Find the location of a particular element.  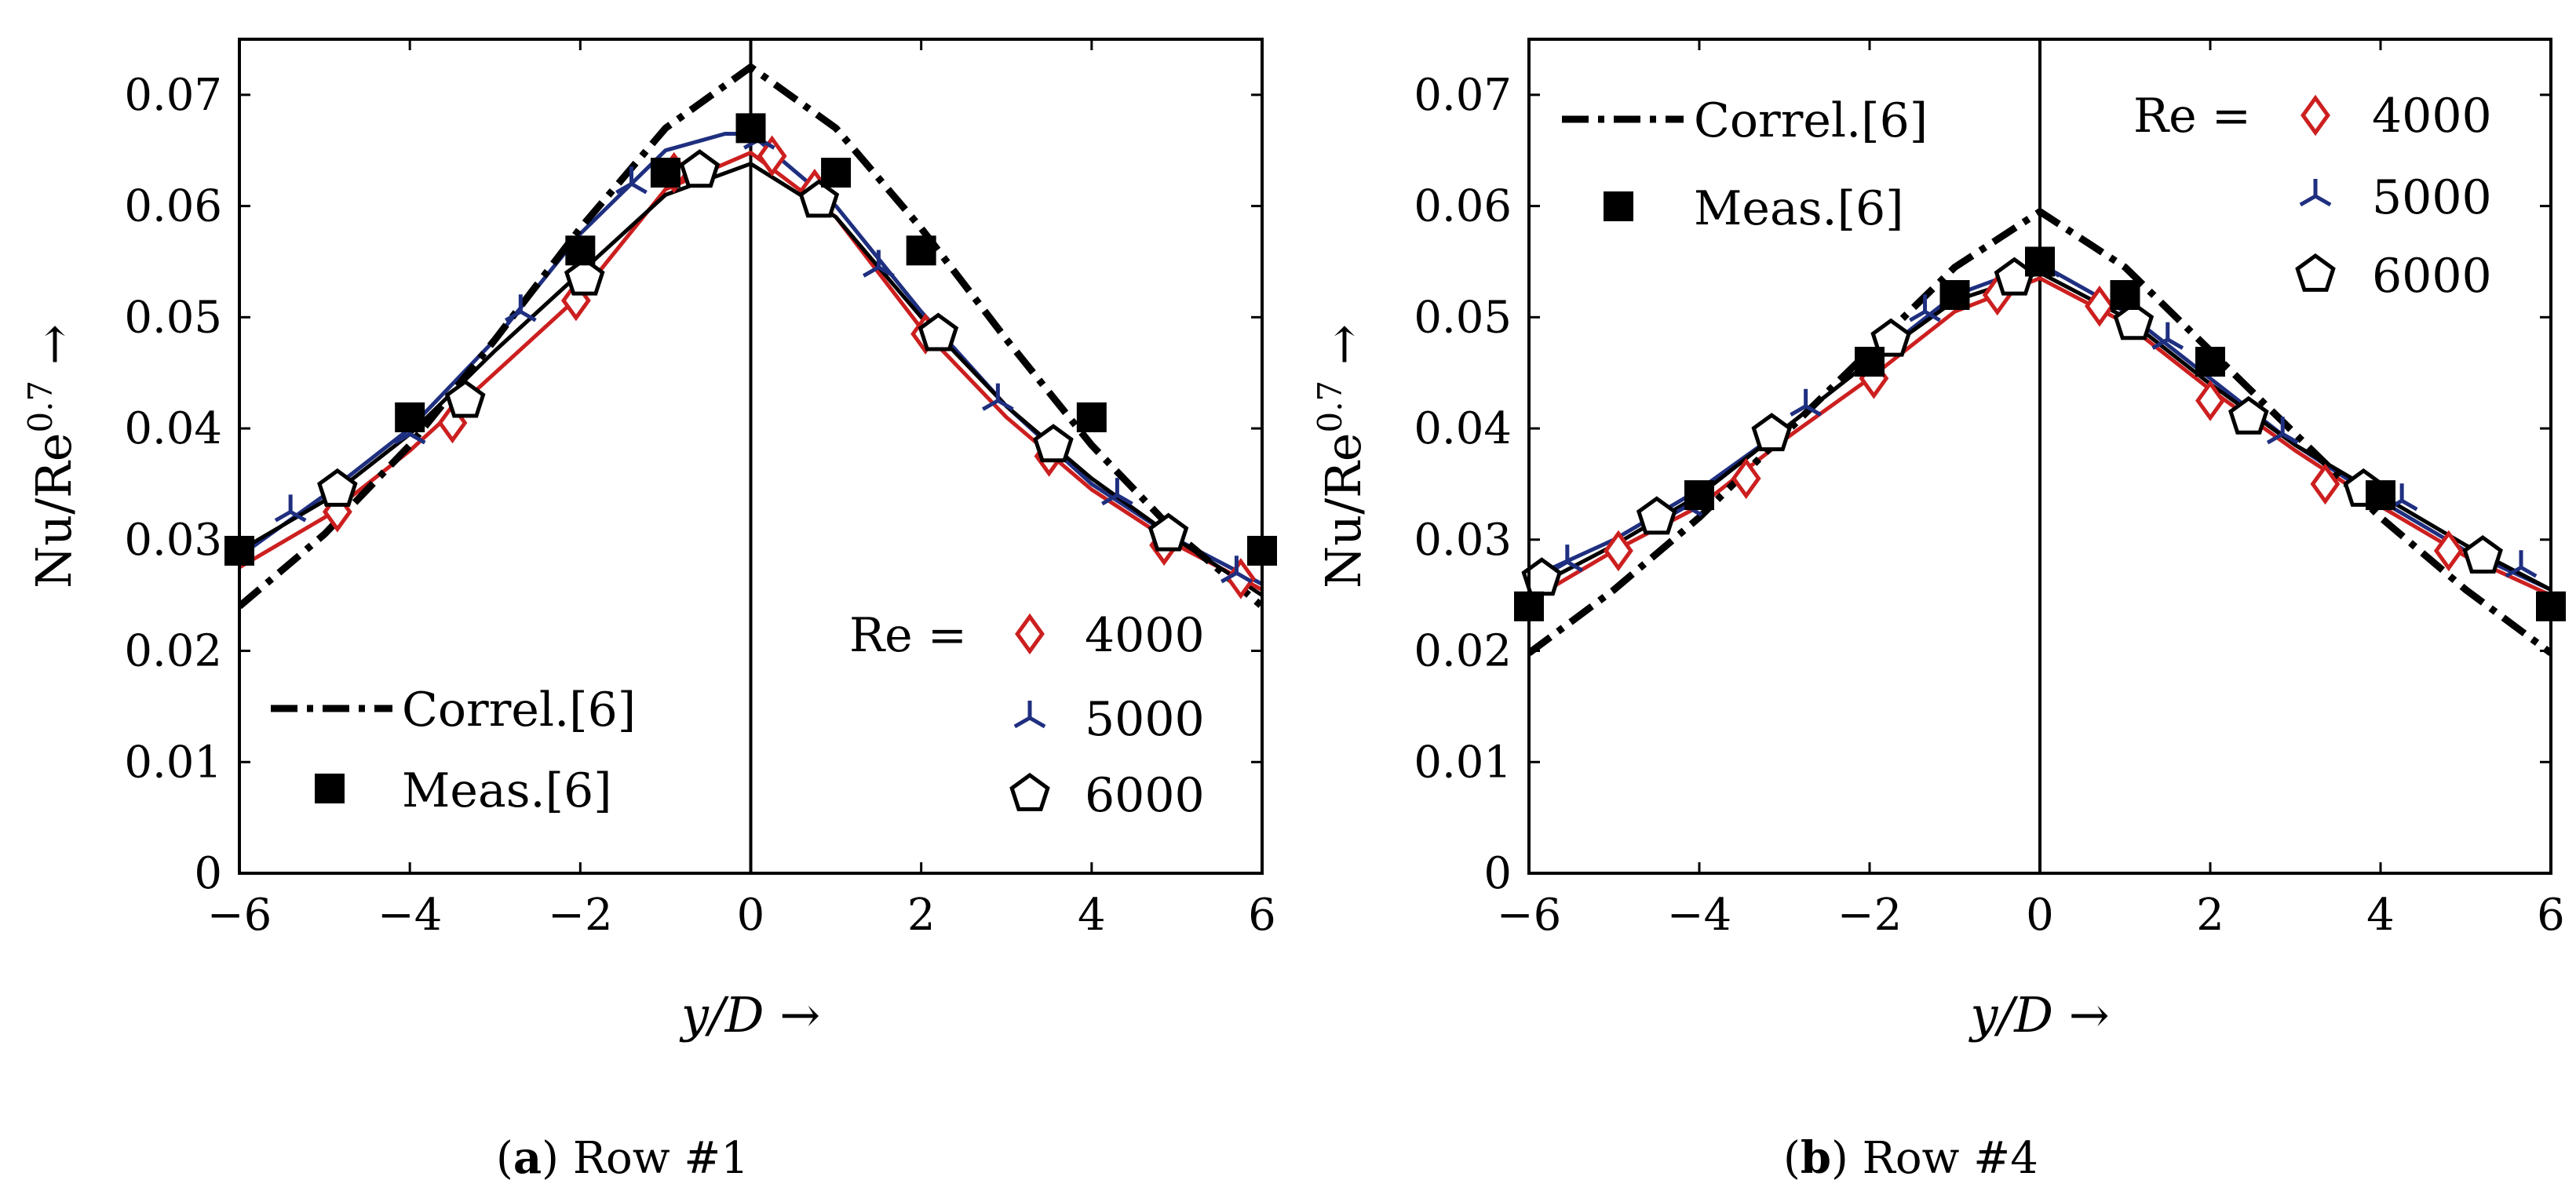

panel-b-ylabel: Nu/Re0.7 → is located at coordinates (1341, 456).